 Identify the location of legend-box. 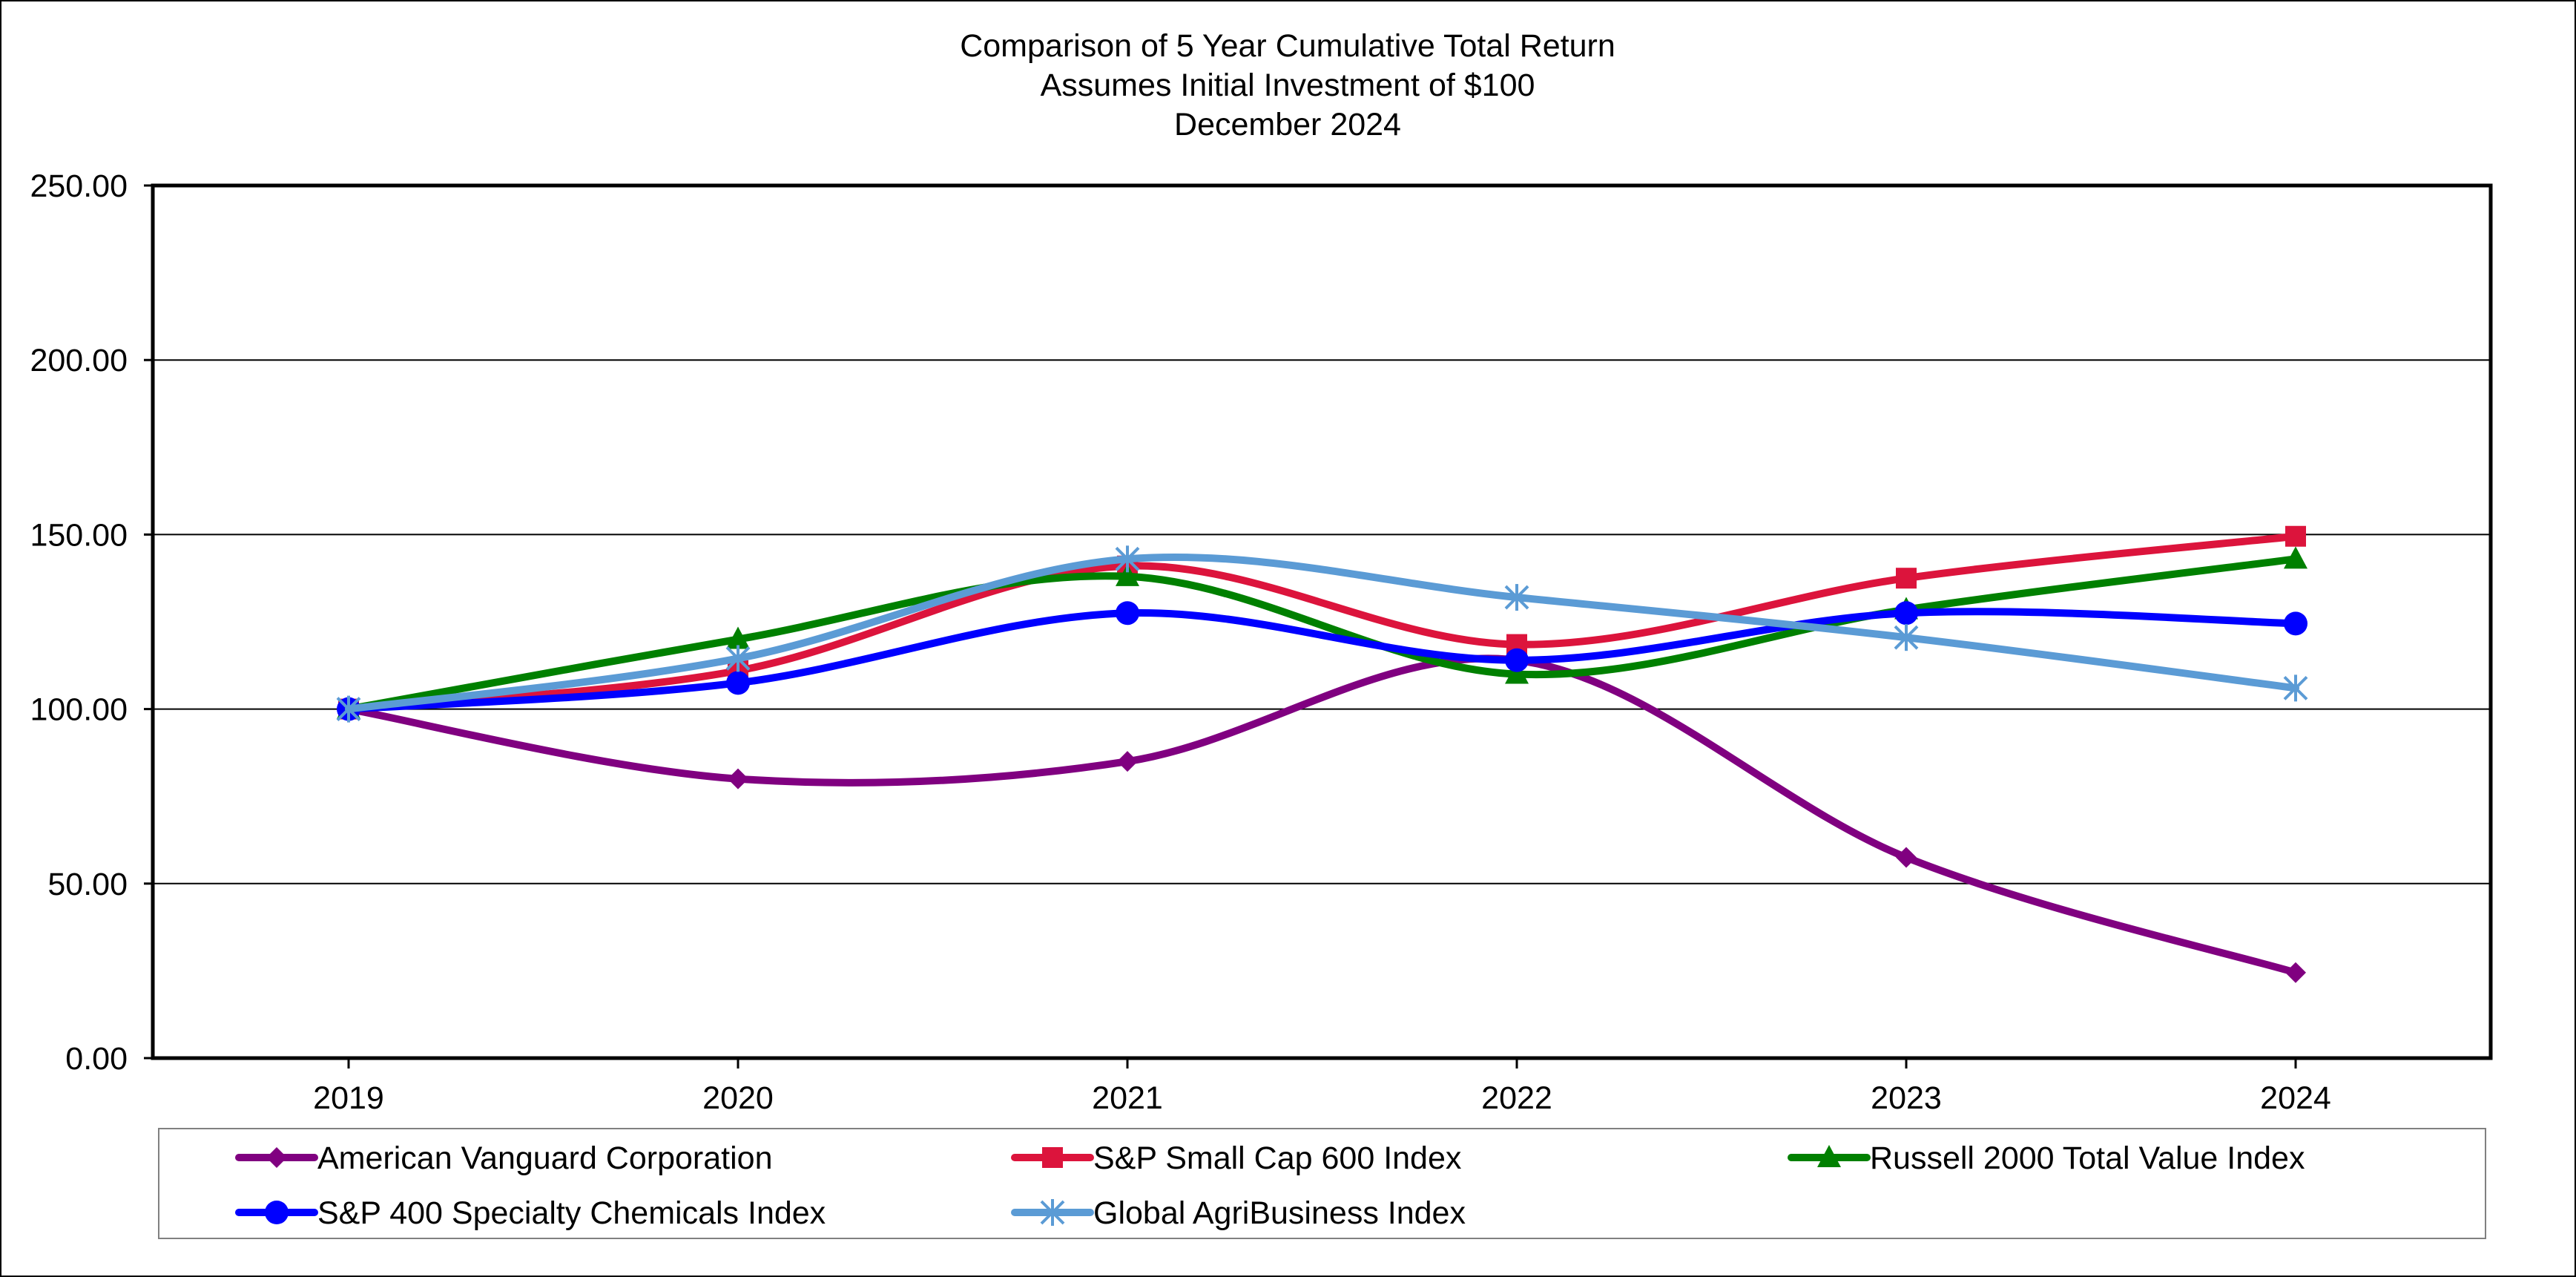
(1322, 1183).